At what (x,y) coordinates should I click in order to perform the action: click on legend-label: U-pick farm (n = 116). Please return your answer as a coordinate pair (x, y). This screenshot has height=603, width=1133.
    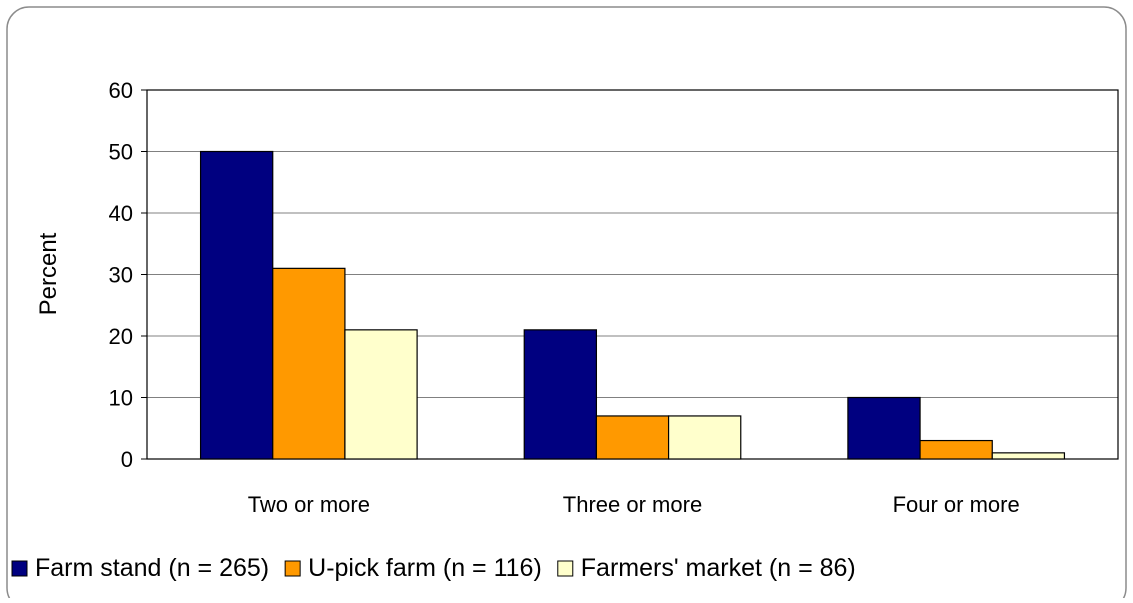
    Looking at the image, I should click on (425, 568).